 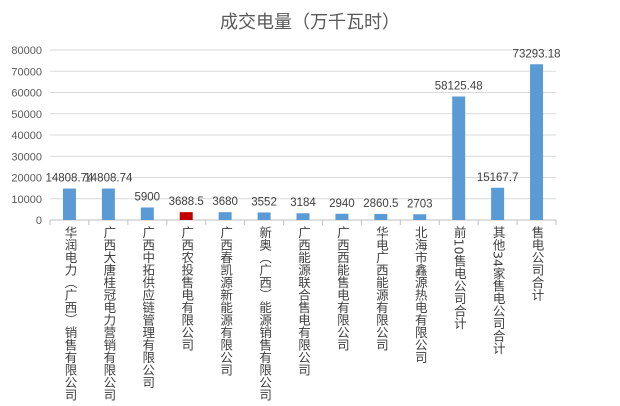 What do you see at coordinates (148, 197) in the screenshot?
I see `data-label: 5900` at bounding box center [148, 197].